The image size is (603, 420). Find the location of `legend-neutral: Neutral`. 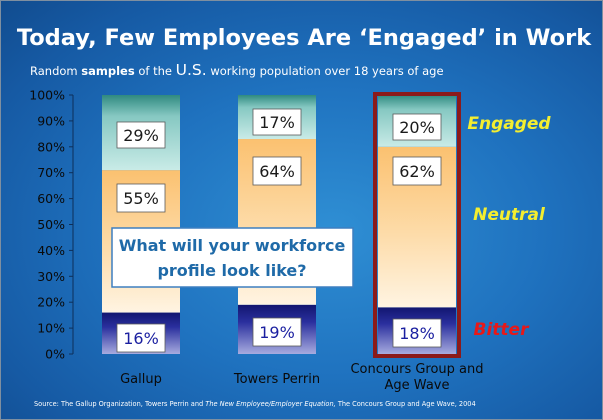

legend-neutral: Neutral is located at coordinates (509, 215).